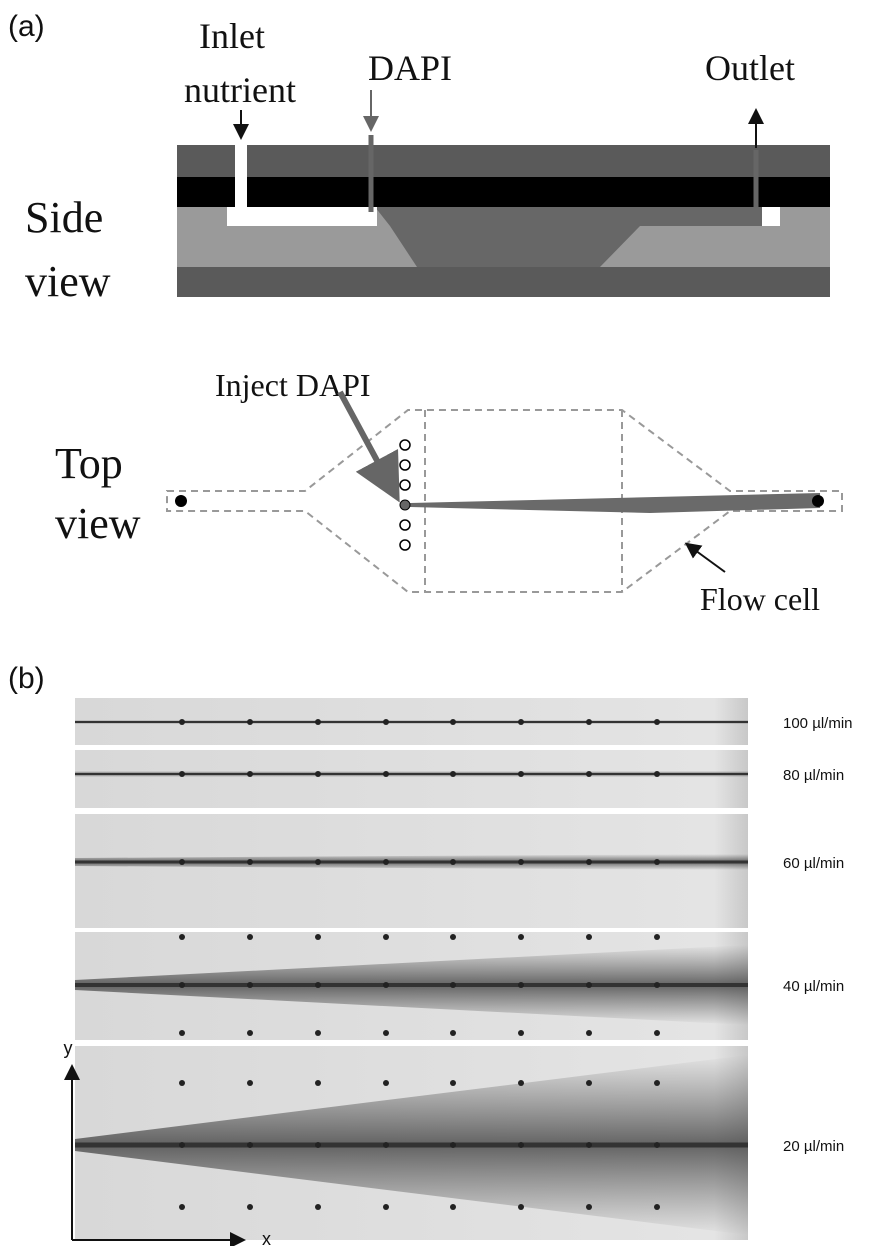 This screenshot has height=1246, width=877. Describe the element at coordinates (98, 523) in the screenshot. I see `top-view-label: view` at that location.